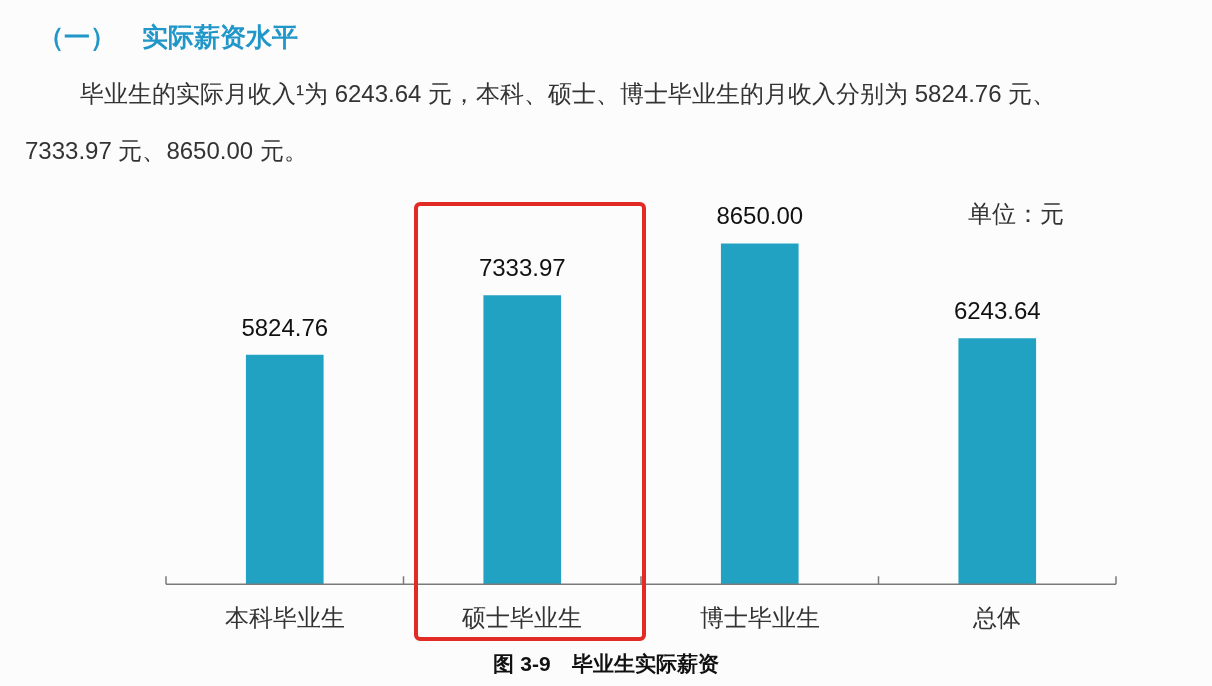  Describe the element at coordinates (606, 664) in the screenshot. I see `caption: 图 3-9 毕业生实际薪资` at that location.